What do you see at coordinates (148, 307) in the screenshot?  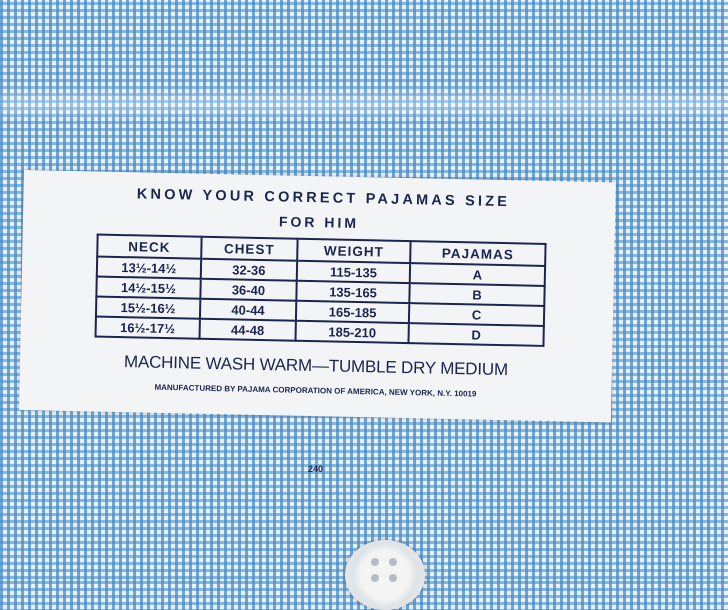 I see `cell: 15½-16½` at bounding box center [148, 307].